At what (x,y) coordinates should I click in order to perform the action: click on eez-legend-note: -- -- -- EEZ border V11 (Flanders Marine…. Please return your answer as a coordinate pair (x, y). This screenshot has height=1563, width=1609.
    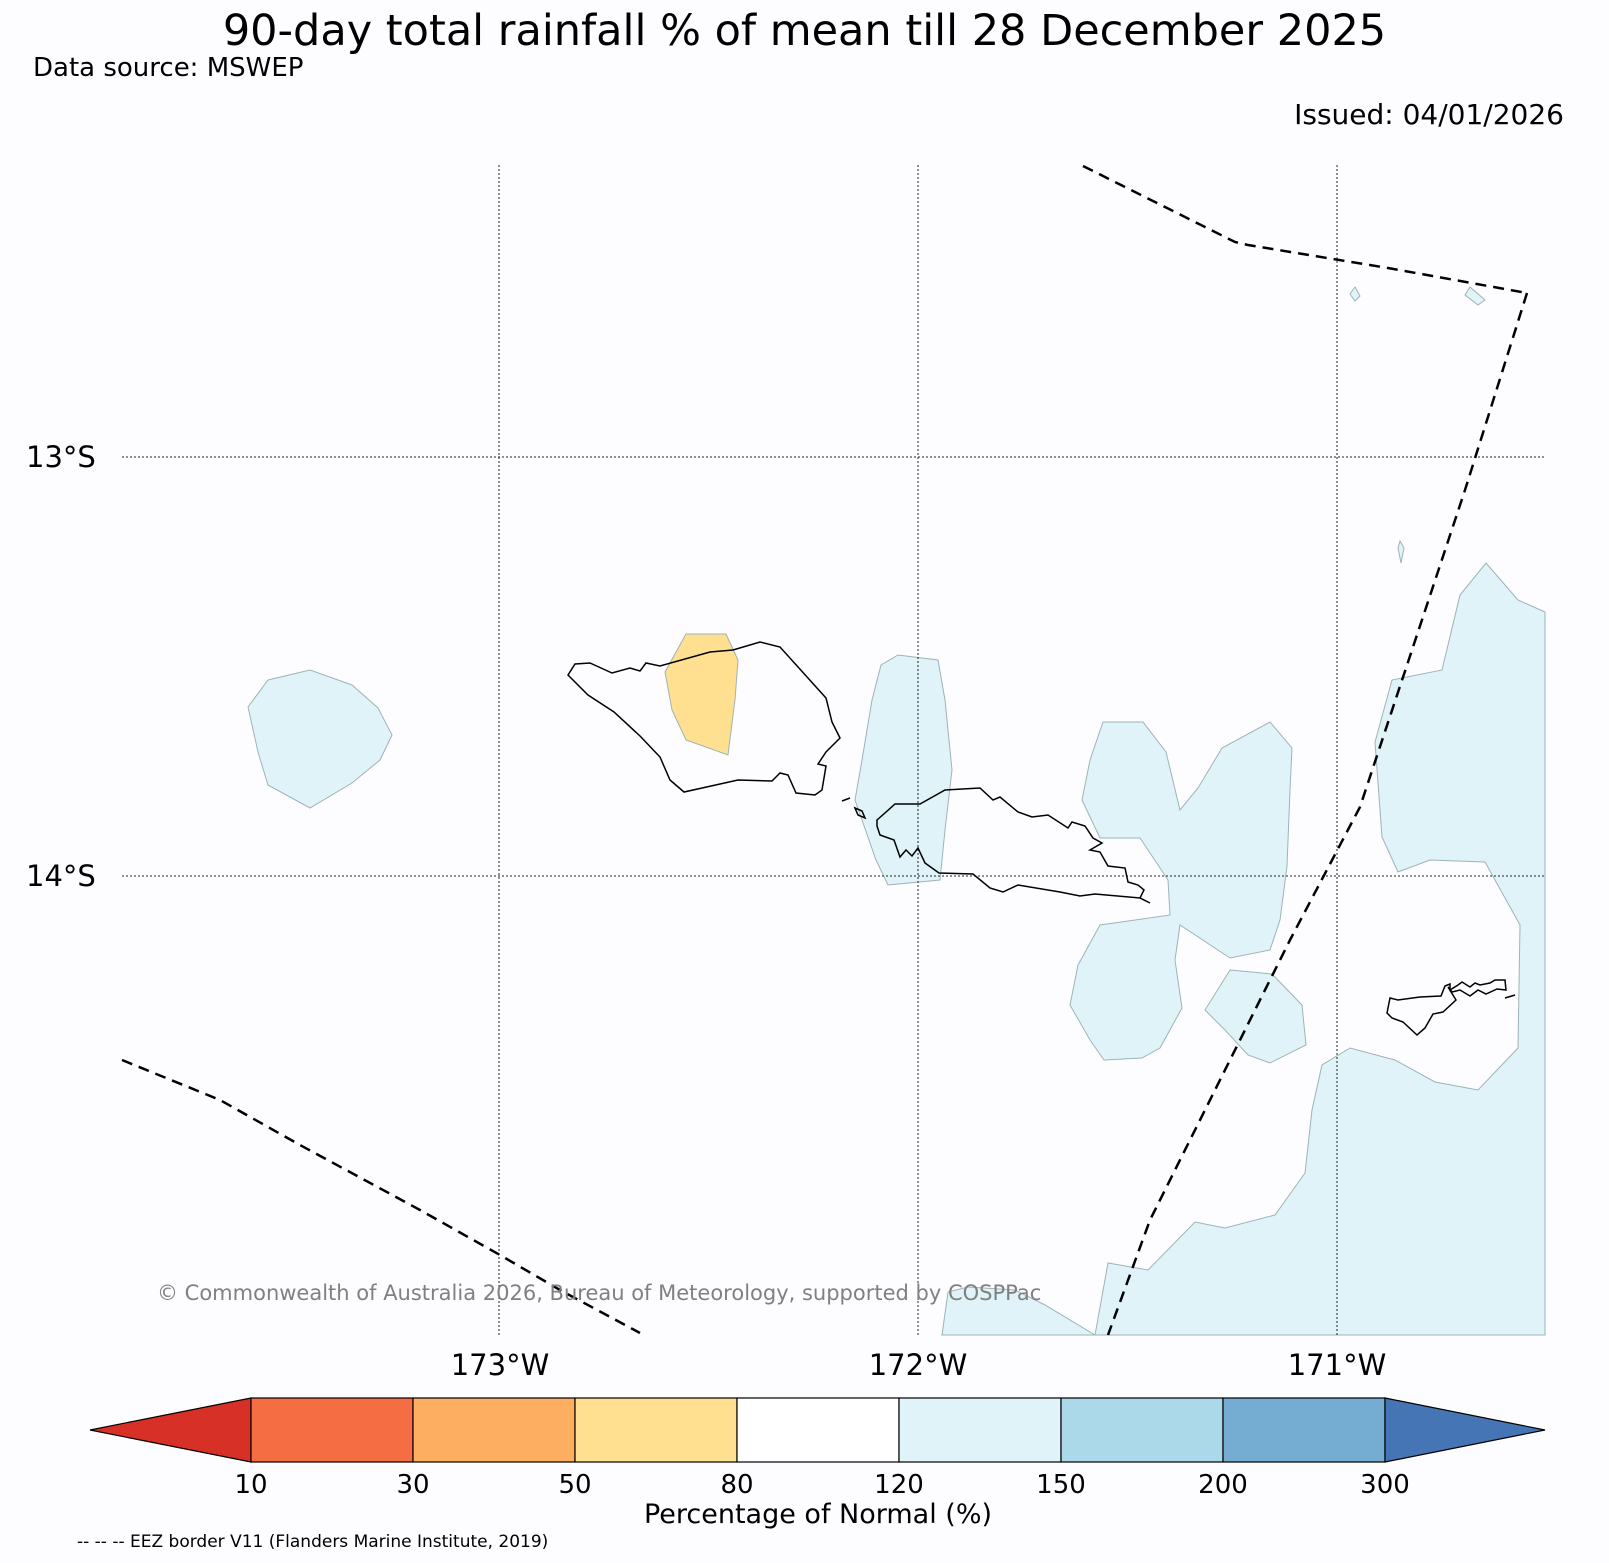
    Looking at the image, I should click on (313, 1542).